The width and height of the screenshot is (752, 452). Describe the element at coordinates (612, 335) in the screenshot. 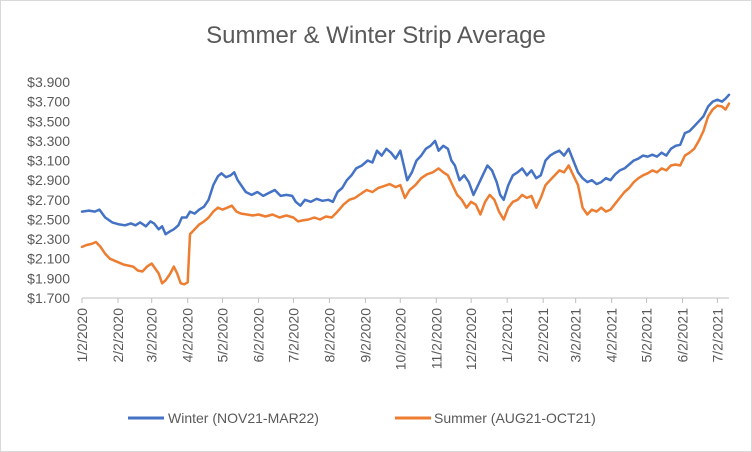

I see `x-tick-label: 4/2/2021` at that location.